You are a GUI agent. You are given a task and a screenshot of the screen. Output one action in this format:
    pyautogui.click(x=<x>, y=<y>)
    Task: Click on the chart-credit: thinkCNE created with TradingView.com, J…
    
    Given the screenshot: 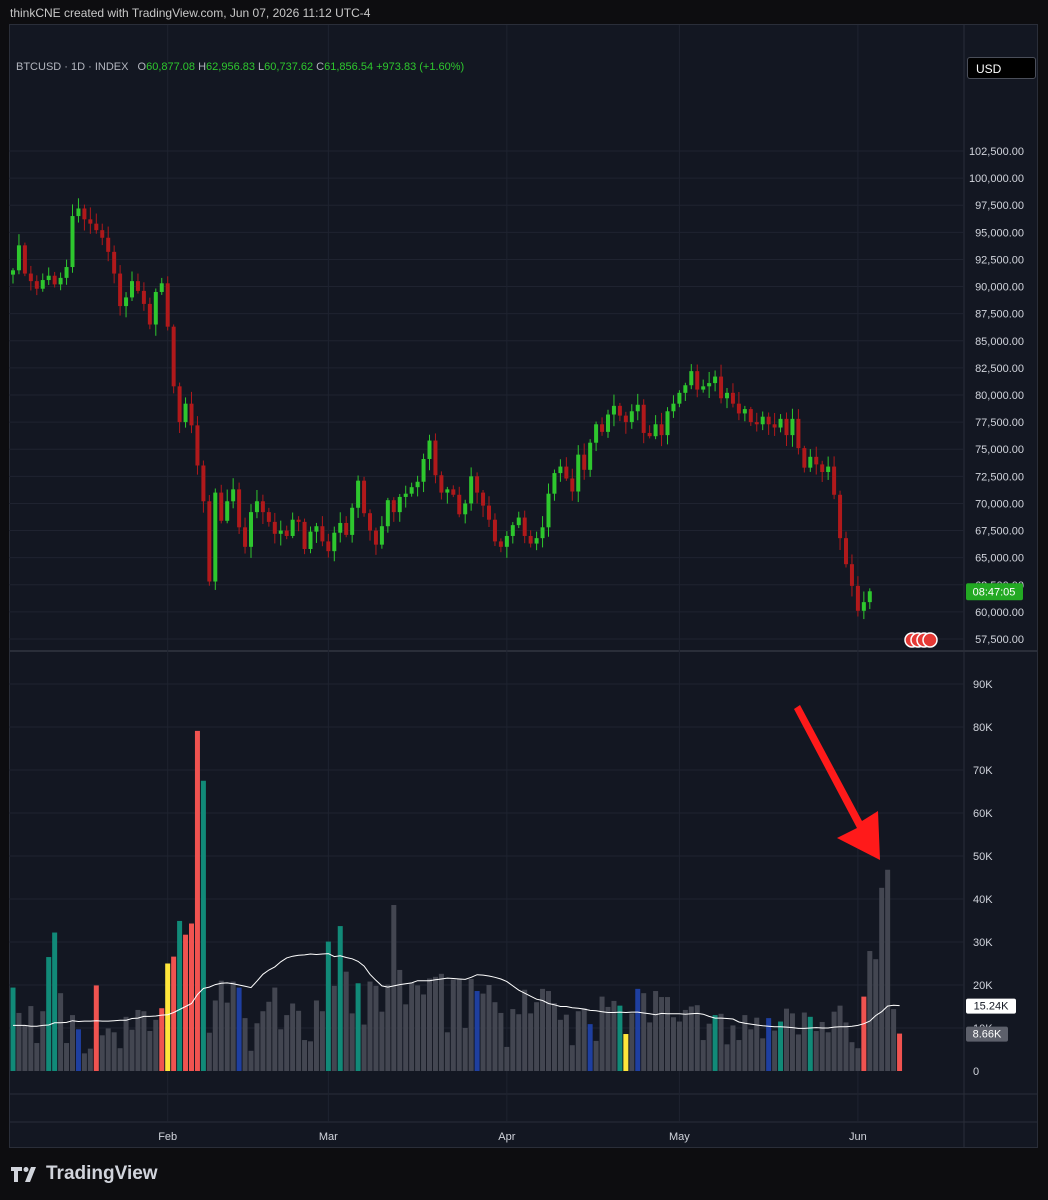 What is the action you would take?
    pyautogui.click(x=190, y=13)
    